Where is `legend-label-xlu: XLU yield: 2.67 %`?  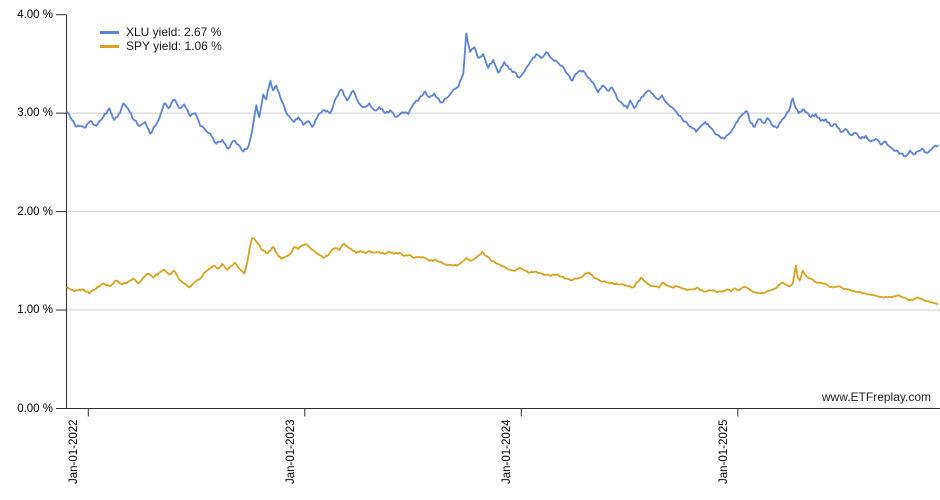 legend-label-xlu: XLU yield: 2.67 % is located at coordinates (174, 32).